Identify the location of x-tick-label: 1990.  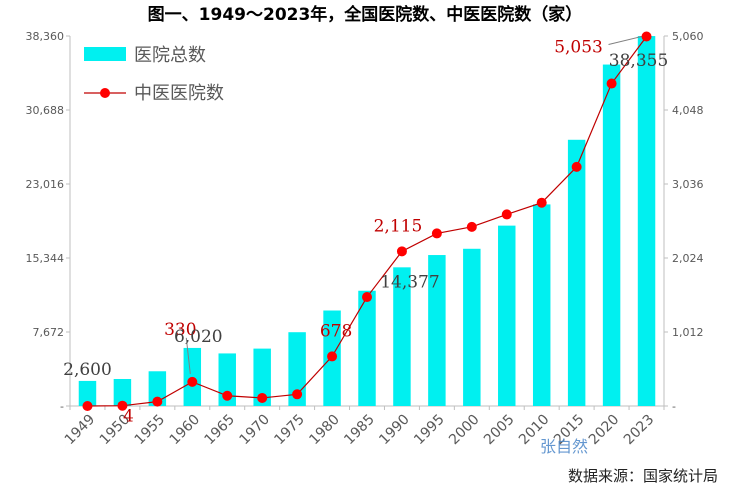
(394, 430).